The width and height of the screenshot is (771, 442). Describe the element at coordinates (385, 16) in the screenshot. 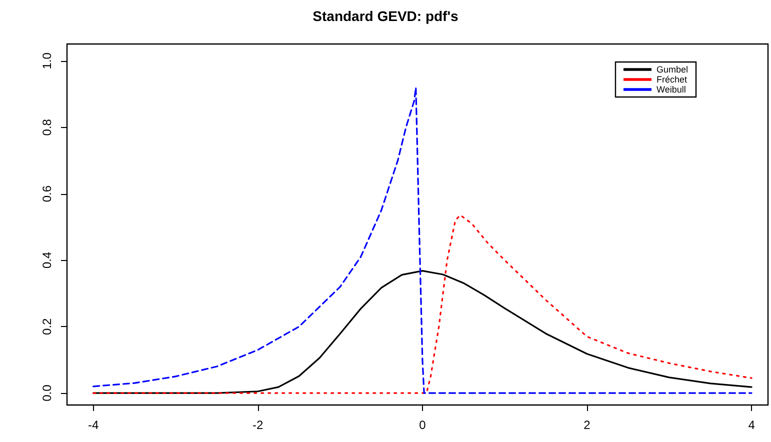

I see `chart-title: Standard GEVD: pdf's` at that location.